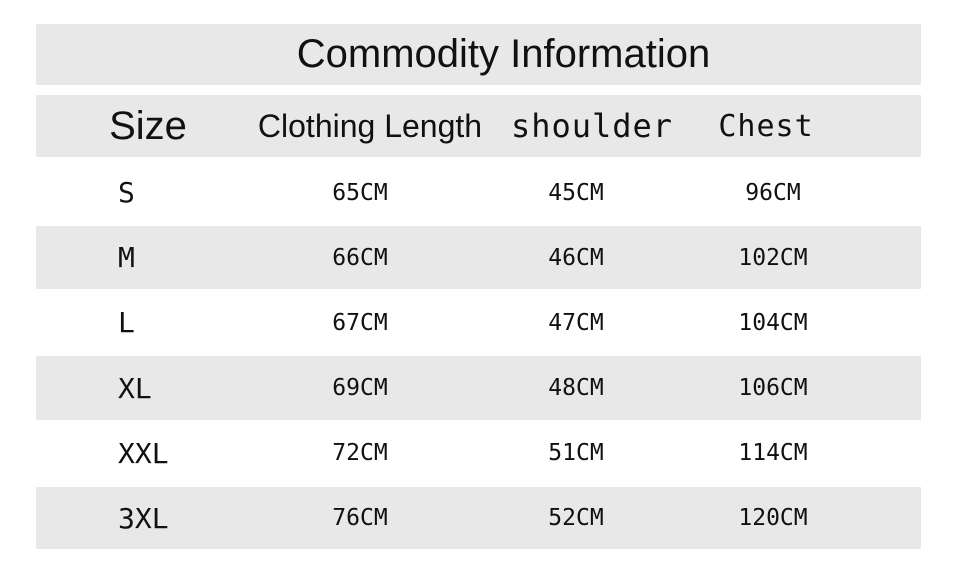  Describe the element at coordinates (478, 453) in the screenshot. I see `table-row: XXL 72CM 51CM 114CM` at that location.